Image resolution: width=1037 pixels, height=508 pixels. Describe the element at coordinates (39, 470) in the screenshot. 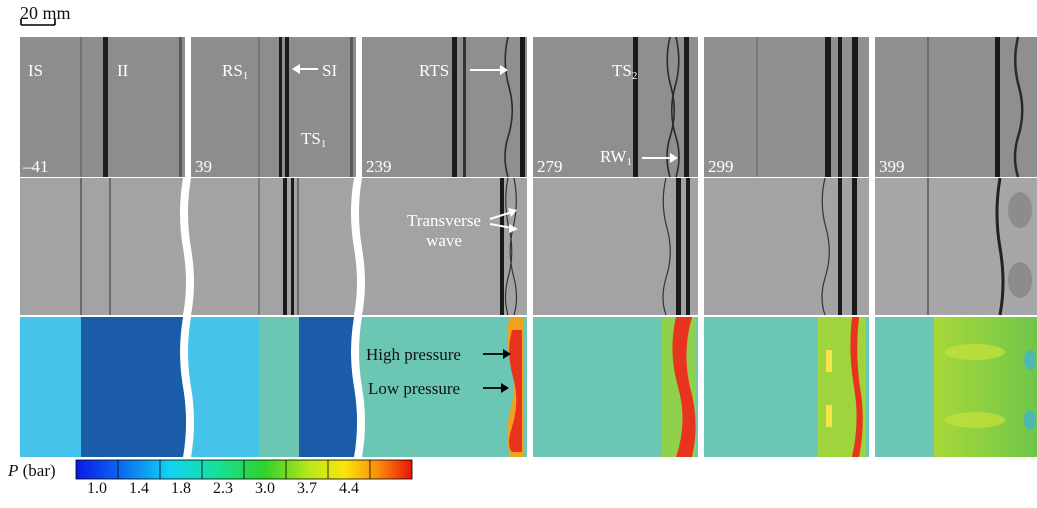

I see `colorbar-unit: (bar)` at that location.